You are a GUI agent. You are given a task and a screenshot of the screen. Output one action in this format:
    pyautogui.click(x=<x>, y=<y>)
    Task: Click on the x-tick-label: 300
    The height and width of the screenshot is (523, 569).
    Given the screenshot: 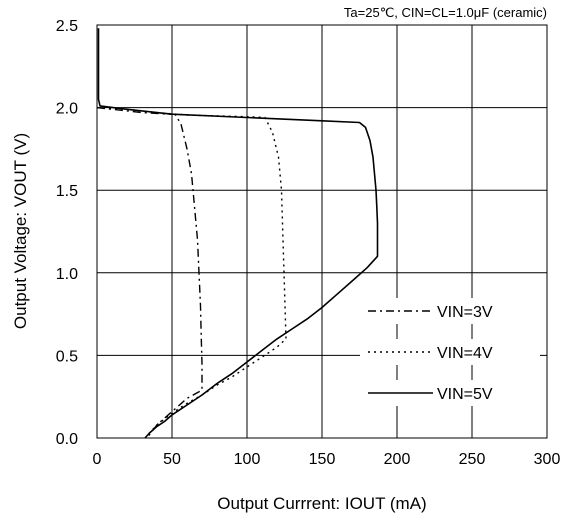 What is the action you would take?
    pyautogui.click(x=547, y=459)
    